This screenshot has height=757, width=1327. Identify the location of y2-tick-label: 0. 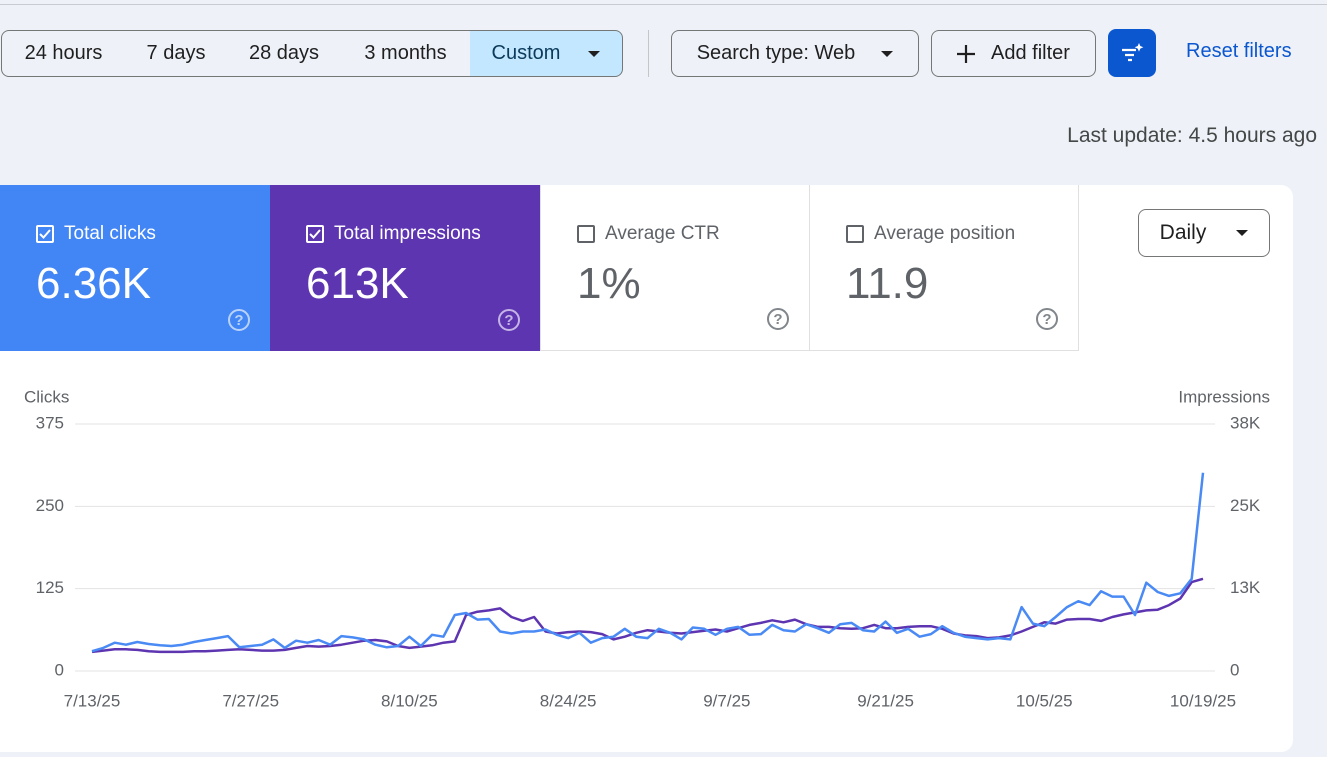
(1234, 669).